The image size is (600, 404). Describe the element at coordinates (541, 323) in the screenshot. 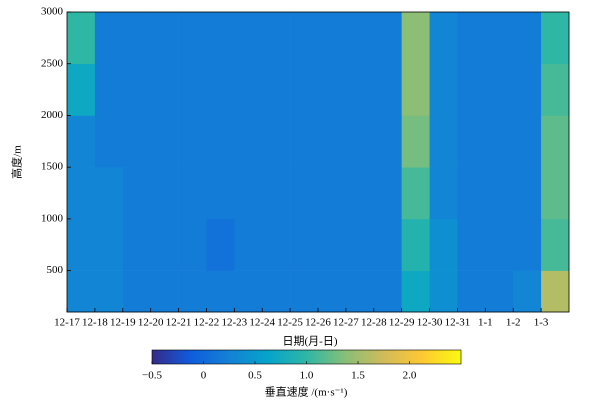

I see `x-tick-label: 1-3` at that location.